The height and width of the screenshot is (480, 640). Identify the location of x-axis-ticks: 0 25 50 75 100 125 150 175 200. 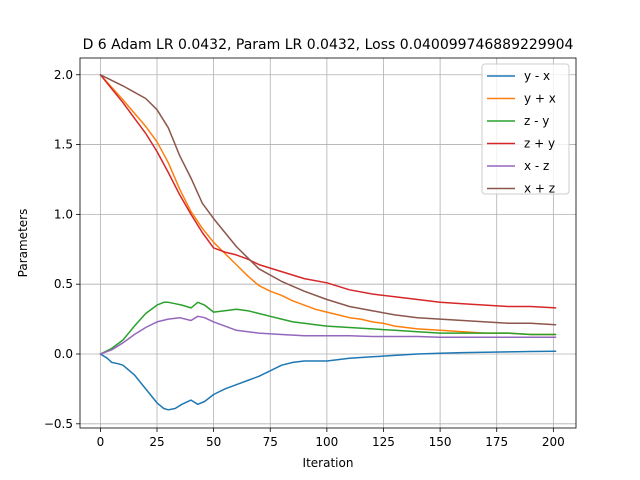
(331, 438).